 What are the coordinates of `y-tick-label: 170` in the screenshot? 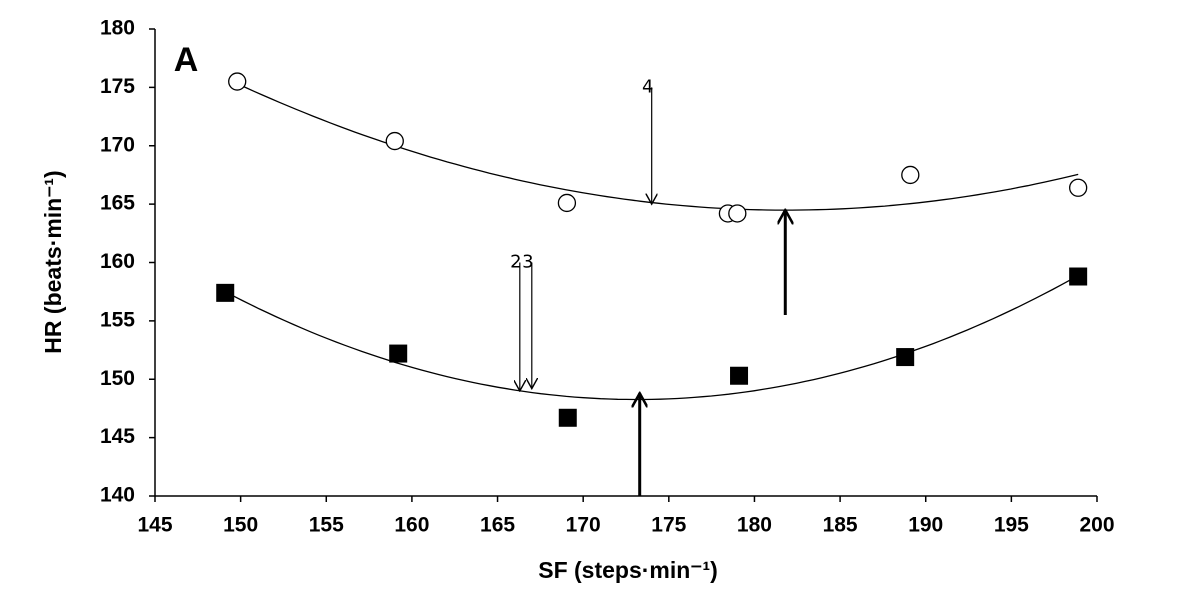 It's located at (117, 144).